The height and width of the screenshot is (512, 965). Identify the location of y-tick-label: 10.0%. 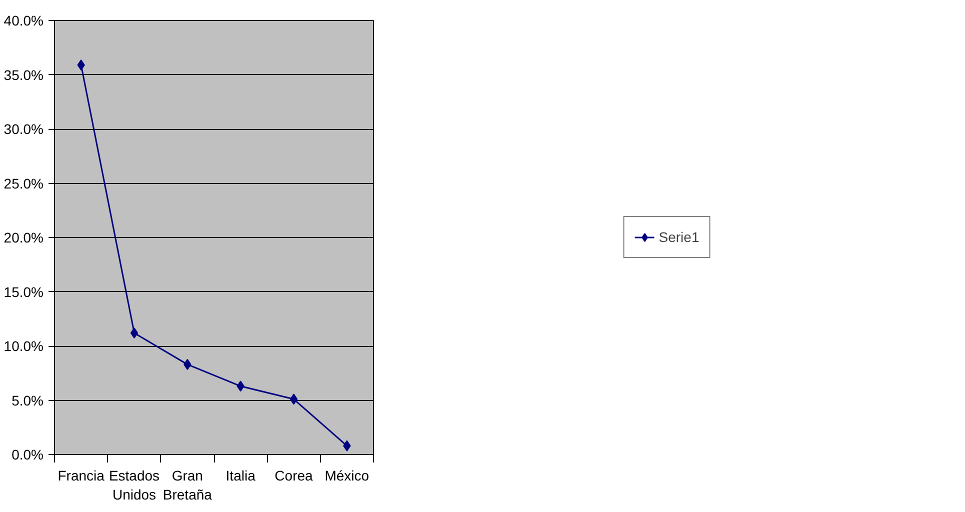
(24, 346).